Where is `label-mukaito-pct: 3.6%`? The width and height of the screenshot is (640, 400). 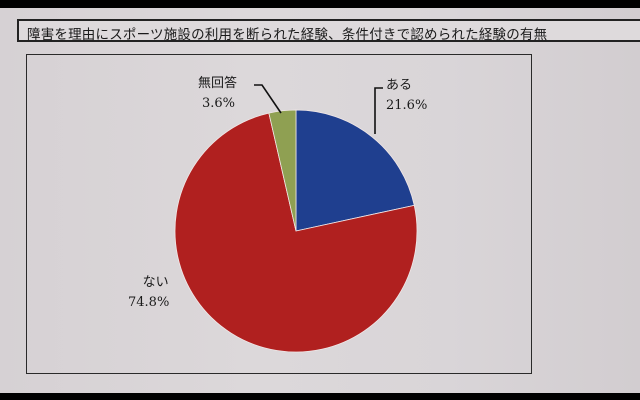
label-mukaito-pct: 3.6% is located at coordinates (219, 103).